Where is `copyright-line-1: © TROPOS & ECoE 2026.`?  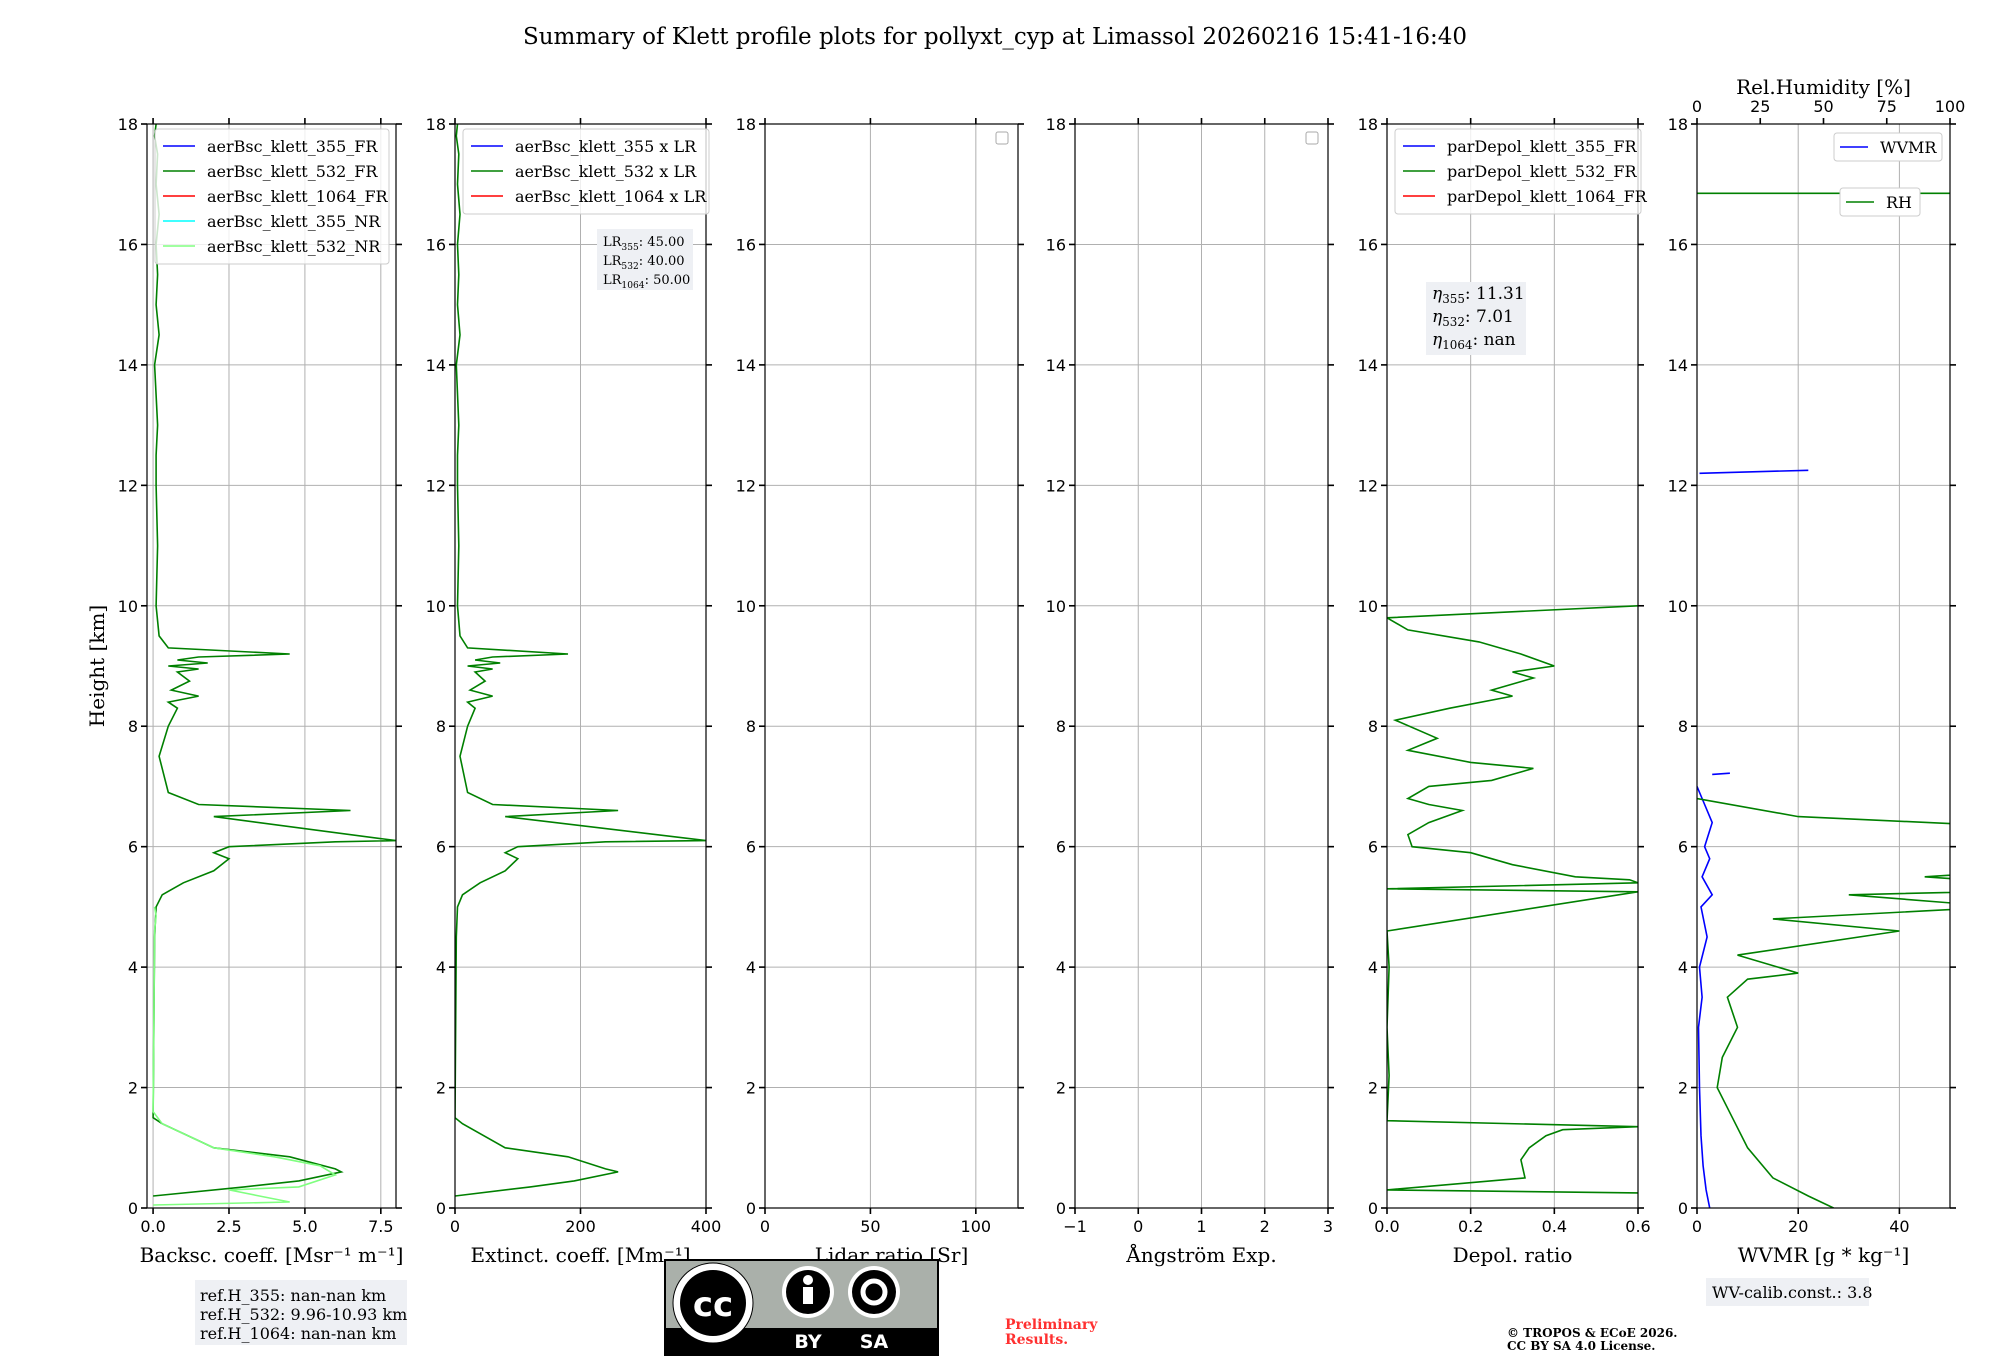 copyright-line-1: © TROPOS & ECoE 2026. is located at coordinates (1592, 1333).